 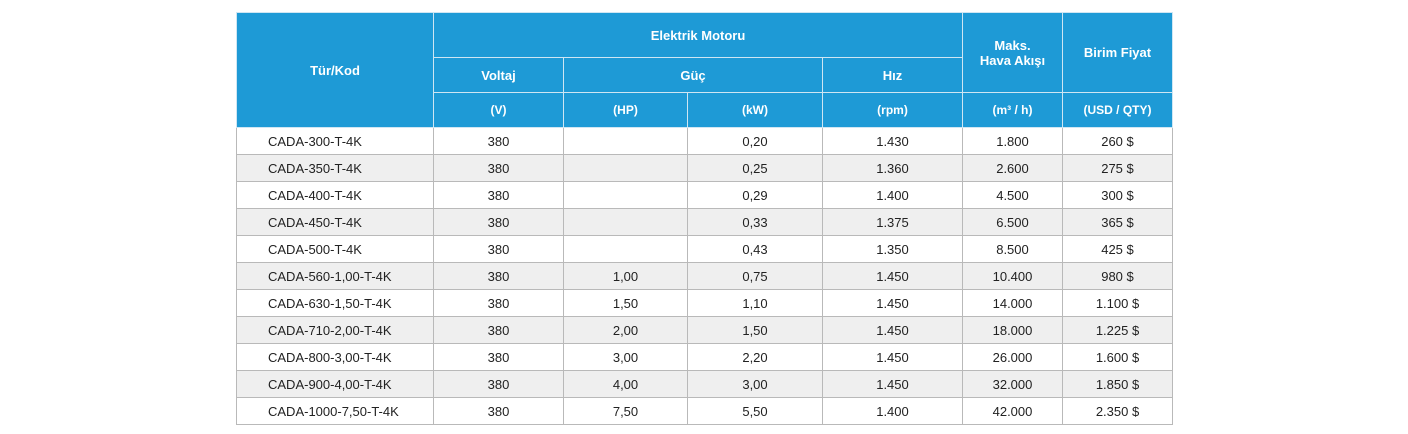 I want to click on table-row: CADA-450-T-4K 380 0,33 1.375 6.500 365 $, so click(x=704, y=222).